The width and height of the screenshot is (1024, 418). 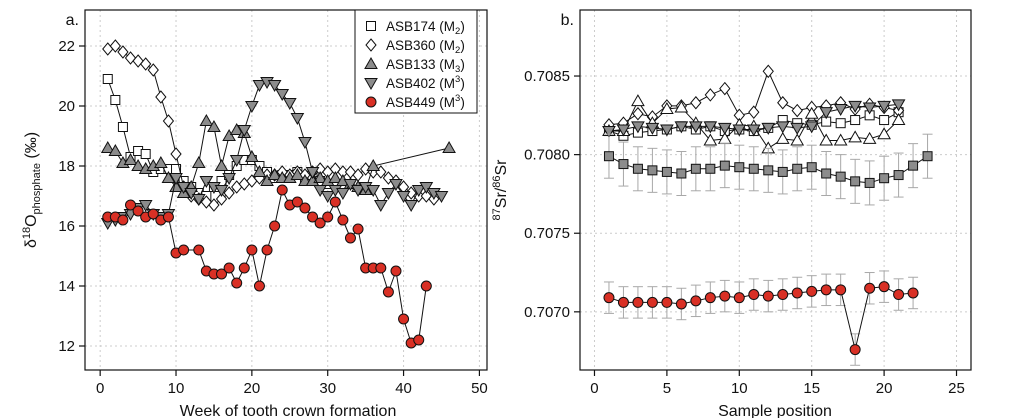 I want to click on panel-b-xtick-label: 10, so click(x=739, y=388).